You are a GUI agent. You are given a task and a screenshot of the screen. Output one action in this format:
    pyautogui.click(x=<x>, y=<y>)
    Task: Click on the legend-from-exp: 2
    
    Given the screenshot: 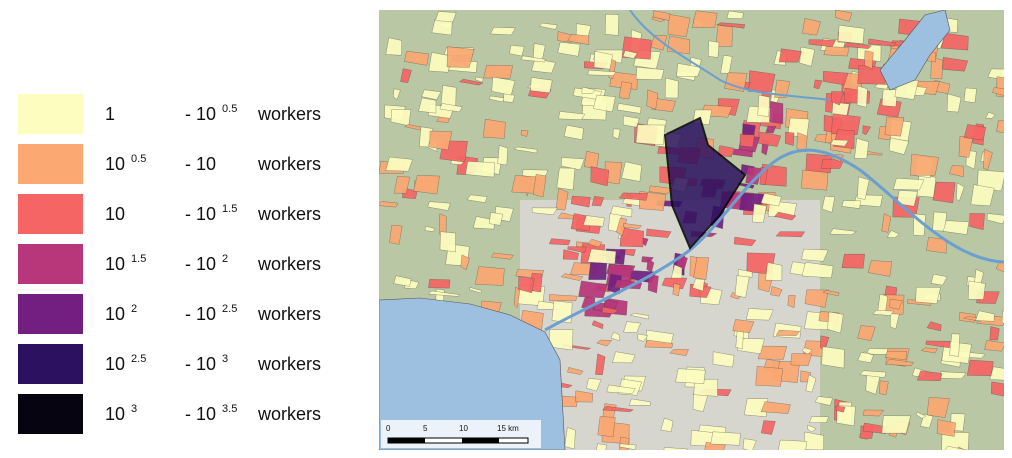 What is the action you would take?
    pyautogui.click(x=134, y=309)
    